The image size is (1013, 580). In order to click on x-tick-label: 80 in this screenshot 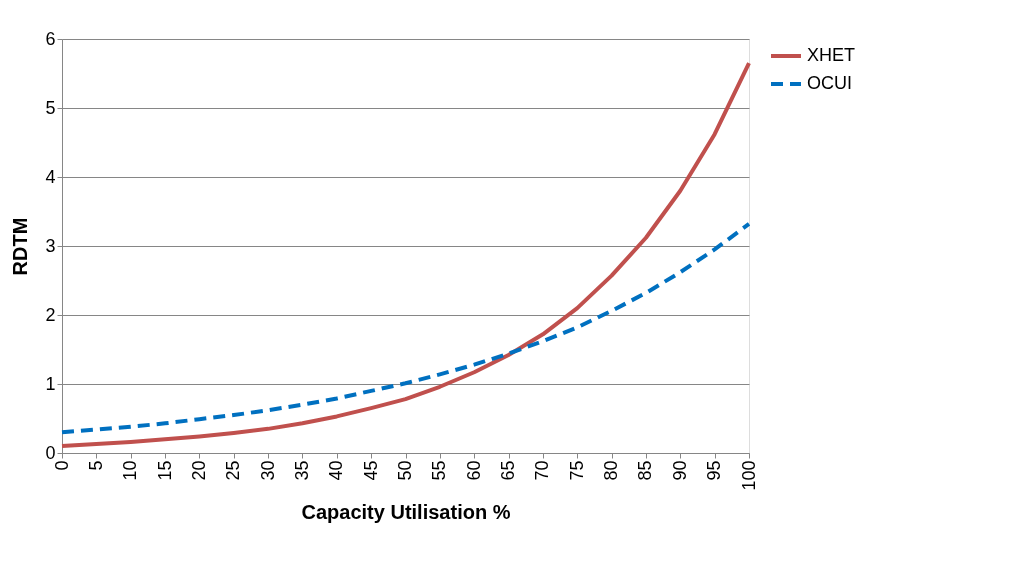, I will do `click(611, 470)`.